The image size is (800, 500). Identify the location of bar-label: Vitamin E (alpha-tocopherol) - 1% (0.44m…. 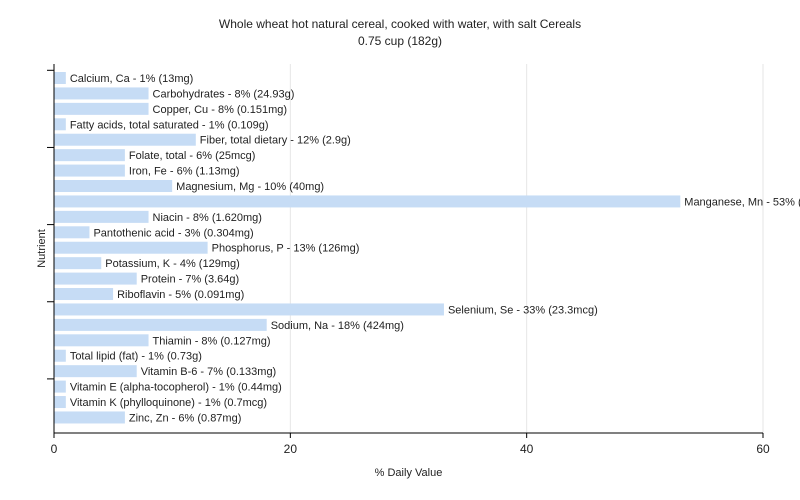
(176, 388).